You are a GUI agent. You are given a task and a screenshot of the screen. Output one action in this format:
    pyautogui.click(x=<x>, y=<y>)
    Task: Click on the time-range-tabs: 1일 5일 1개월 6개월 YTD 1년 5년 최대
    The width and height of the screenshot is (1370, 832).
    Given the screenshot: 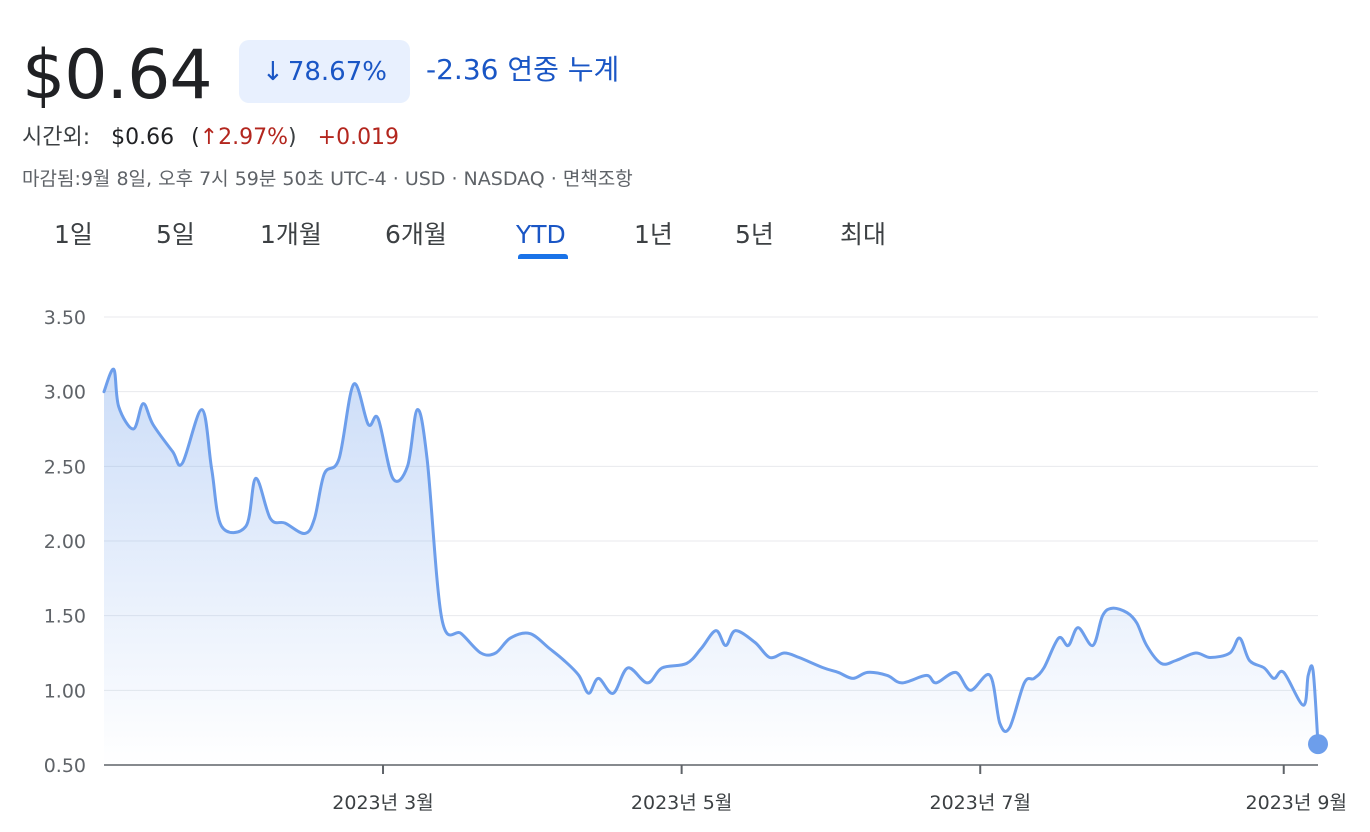 What is the action you would take?
    pyautogui.click(x=500, y=238)
    